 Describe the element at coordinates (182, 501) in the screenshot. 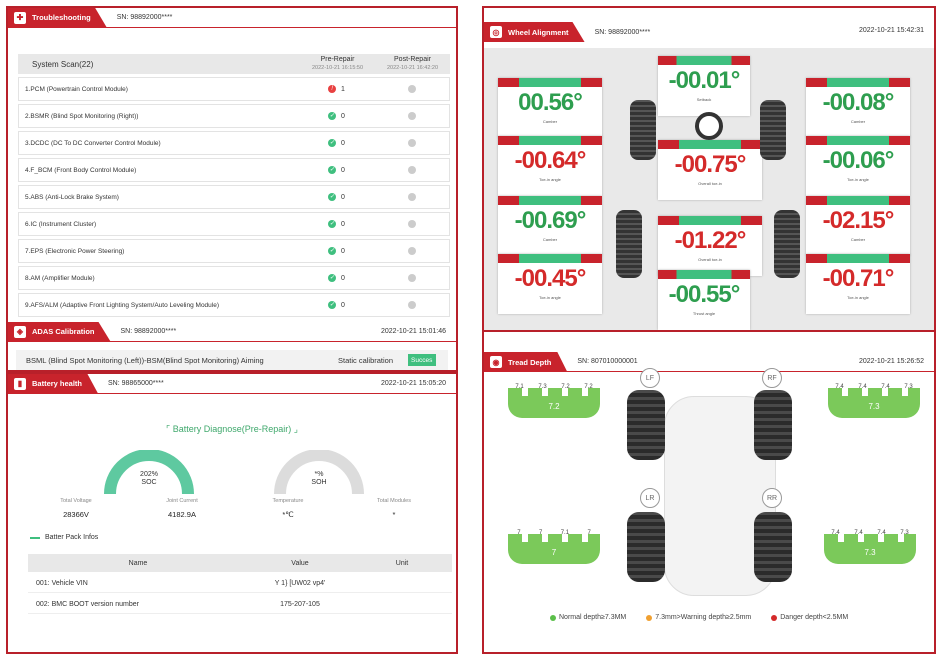

I see `stat-key: Joint Current` at that location.